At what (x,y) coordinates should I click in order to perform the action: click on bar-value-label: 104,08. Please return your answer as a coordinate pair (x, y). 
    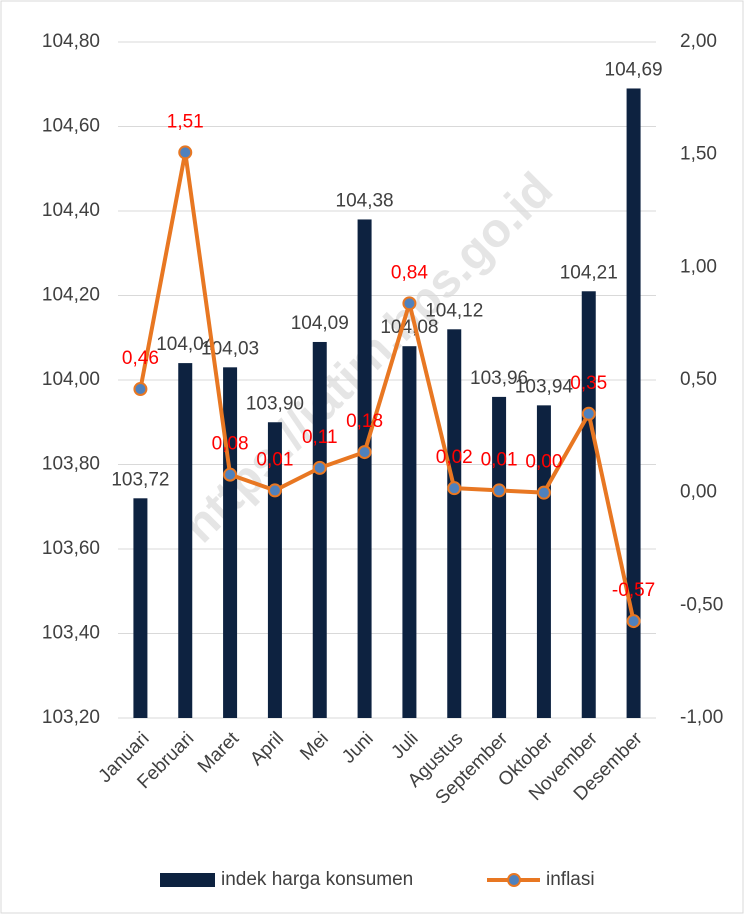
    Looking at the image, I should click on (409, 327).